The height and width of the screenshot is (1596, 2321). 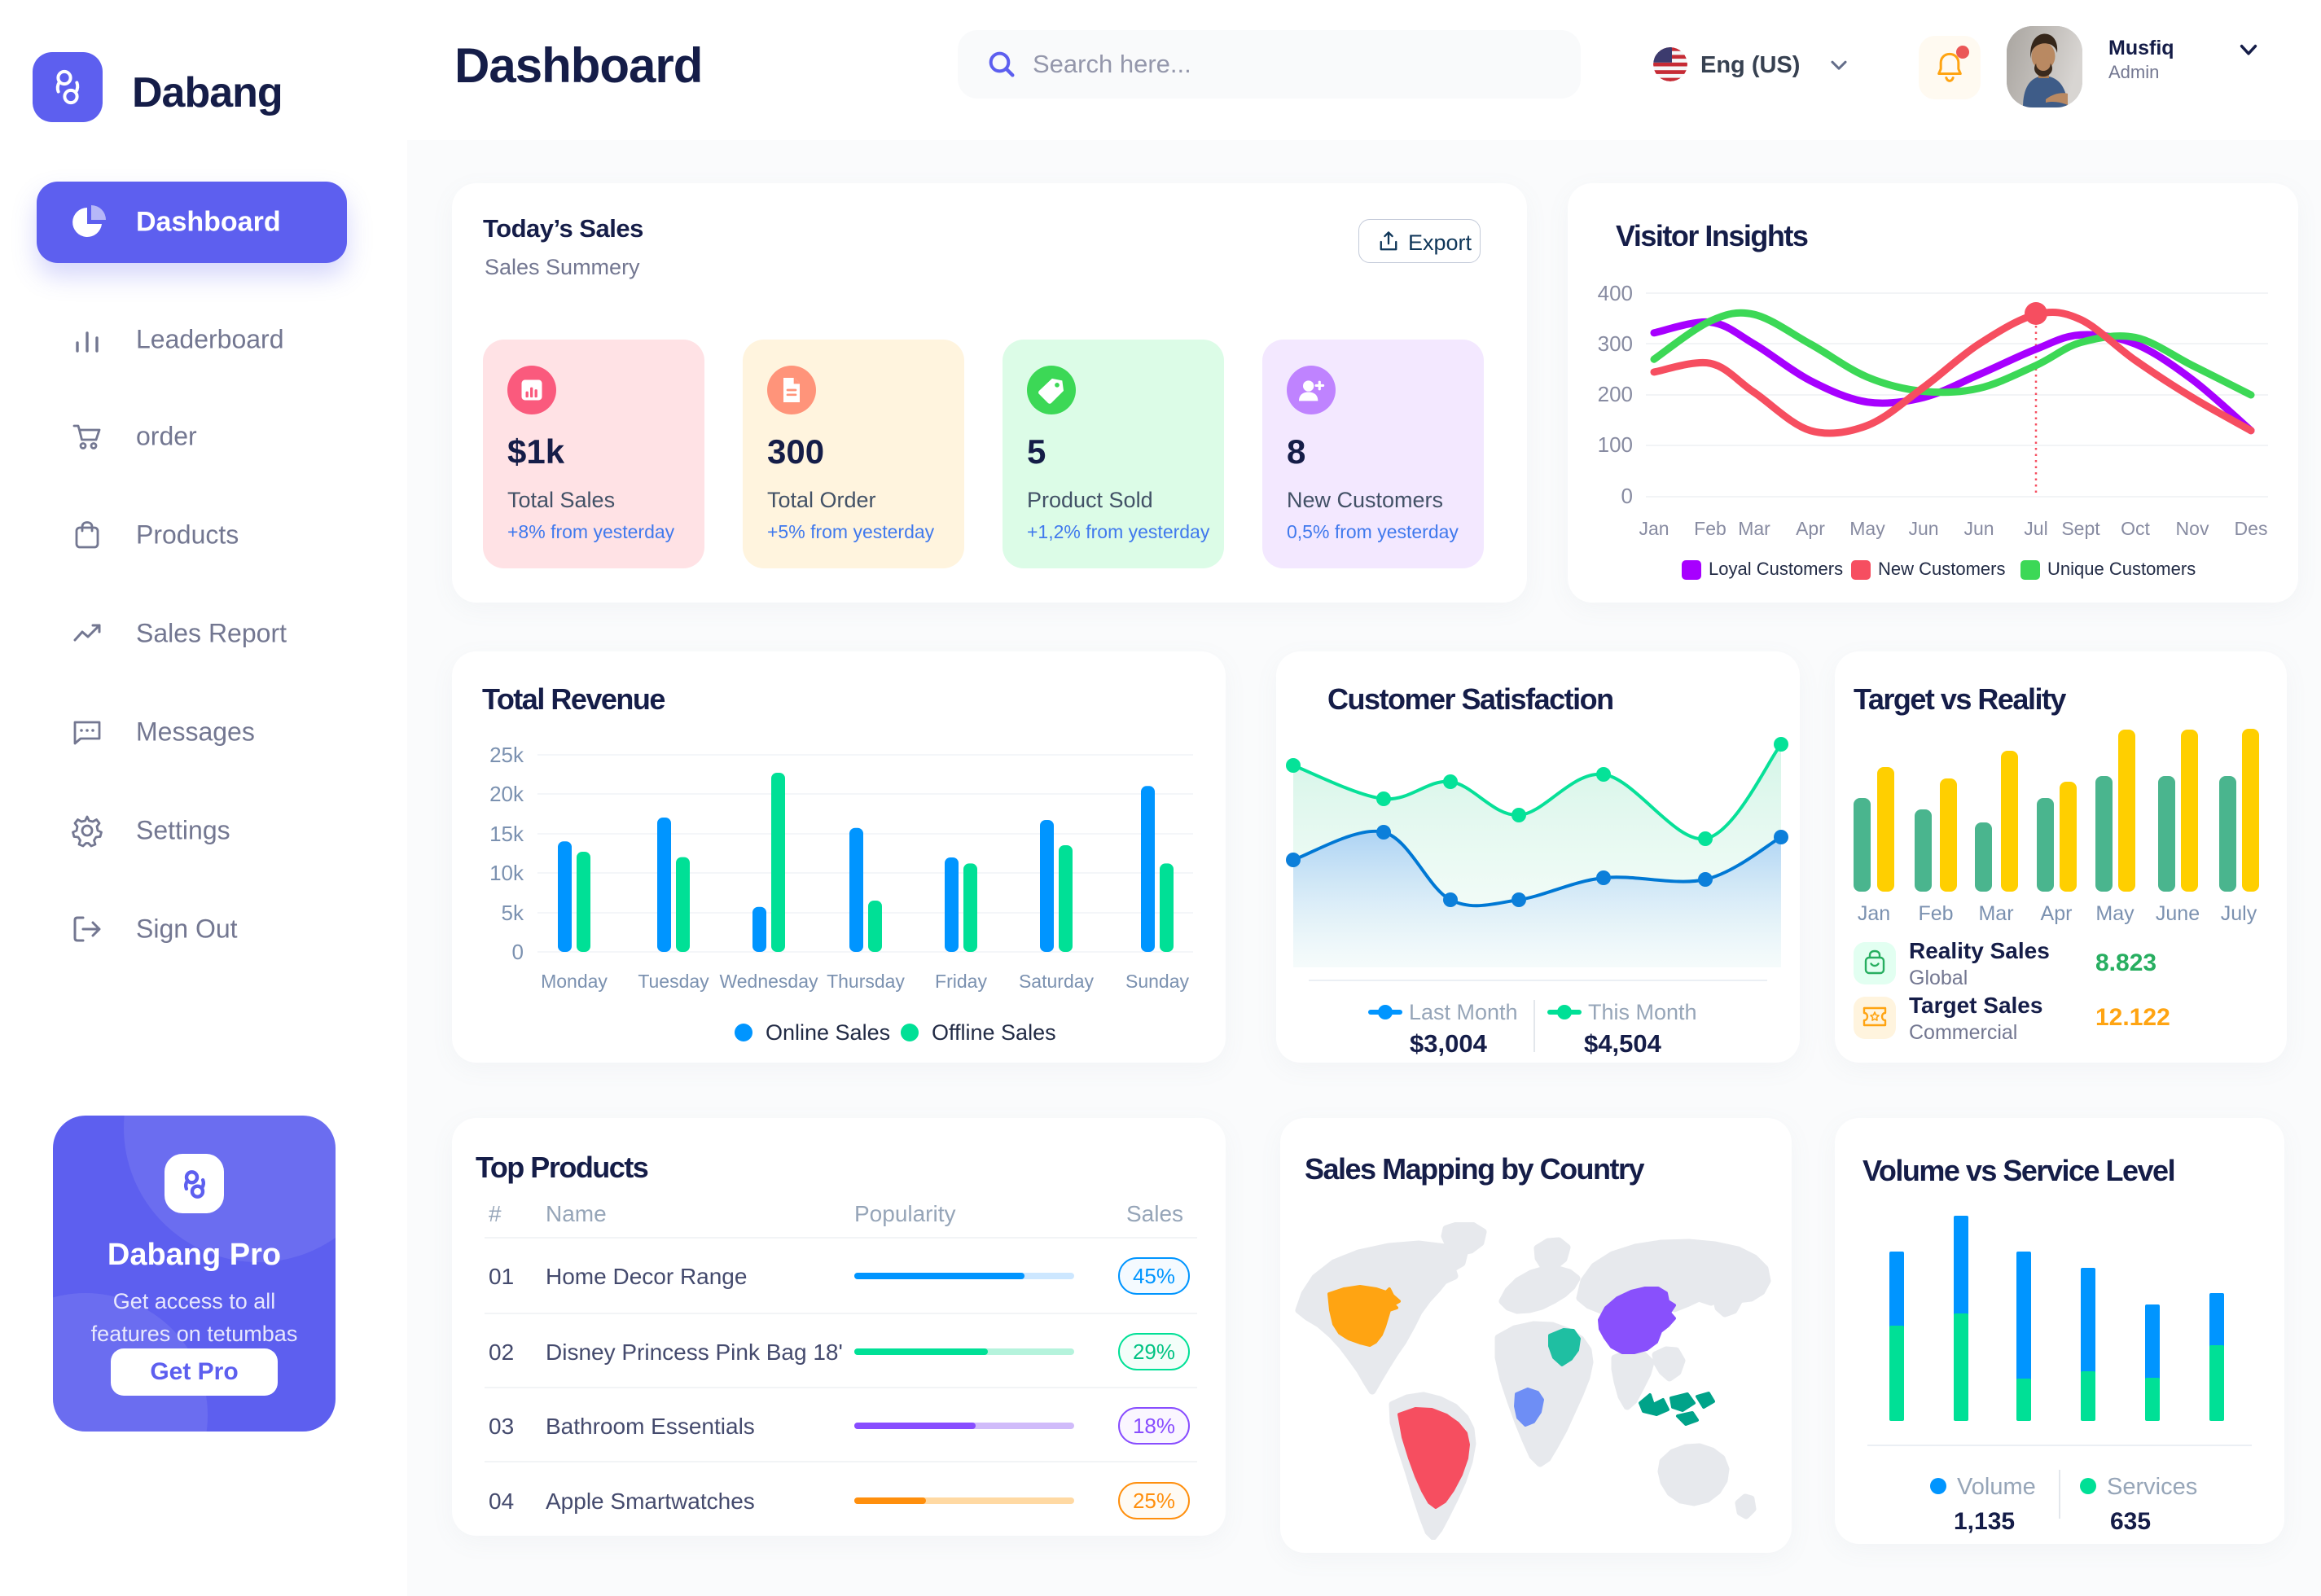 What do you see at coordinates (1154, 1352) in the screenshot?
I see `svg-text: 29%` at bounding box center [1154, 1352].